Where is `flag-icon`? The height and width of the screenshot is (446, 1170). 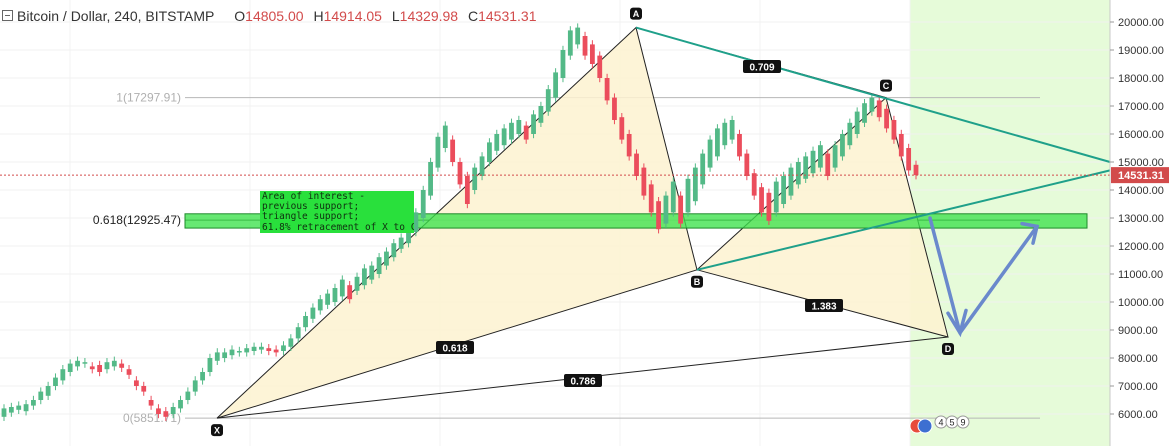 flag-icon is located at coordinates (925, 426).